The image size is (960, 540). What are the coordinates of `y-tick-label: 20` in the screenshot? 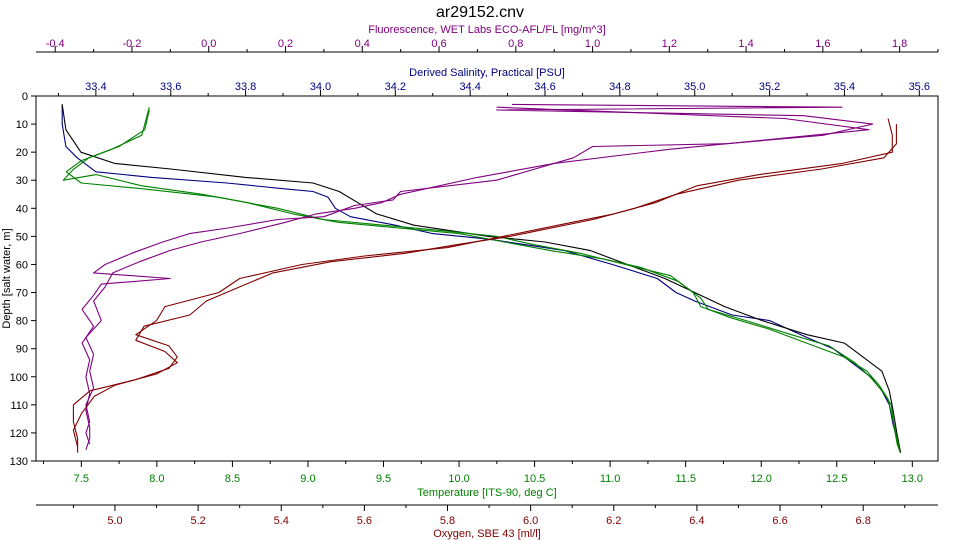 It's located at (22, 153).